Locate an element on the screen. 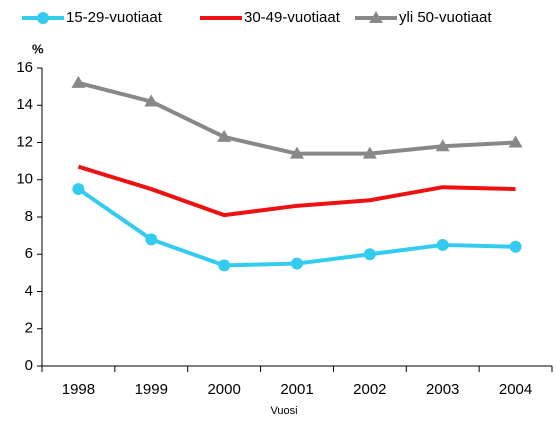 The image size is (556, 422). legend-label: 15-29-vuotiaat is located at coordinates (114, 17).